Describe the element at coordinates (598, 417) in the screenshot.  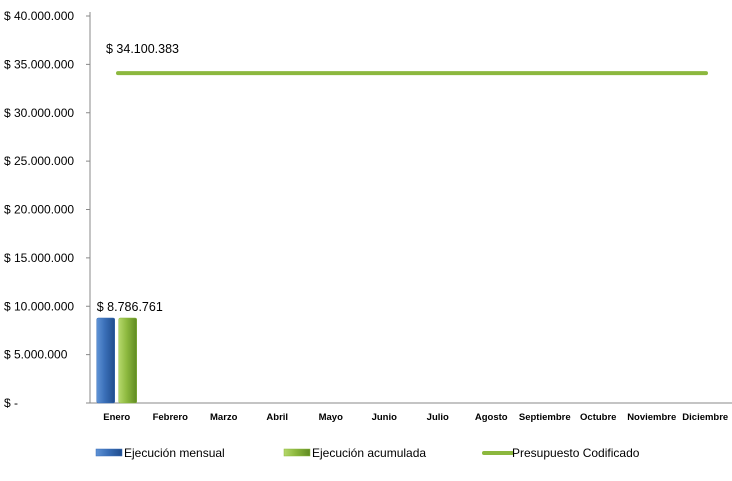
I see `x-tick-label: Octubre` at that location.